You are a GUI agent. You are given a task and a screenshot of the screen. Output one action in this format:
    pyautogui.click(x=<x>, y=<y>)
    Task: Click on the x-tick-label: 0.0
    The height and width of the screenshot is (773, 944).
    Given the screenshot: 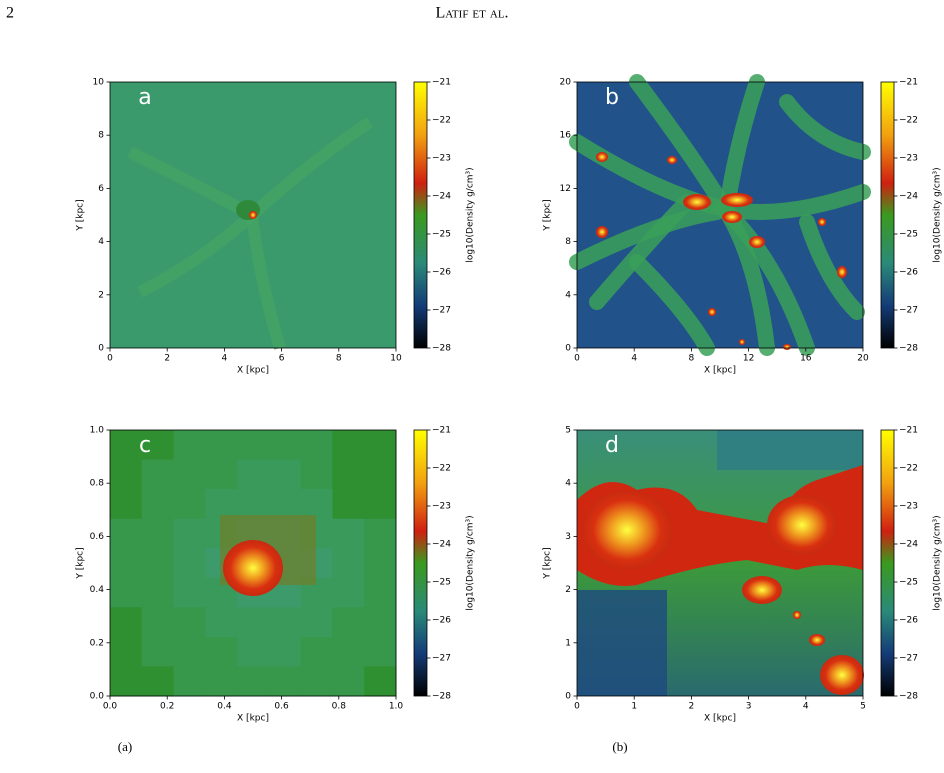 What is the action you would take?
    pyautogui.click(x=110, y=707)
    